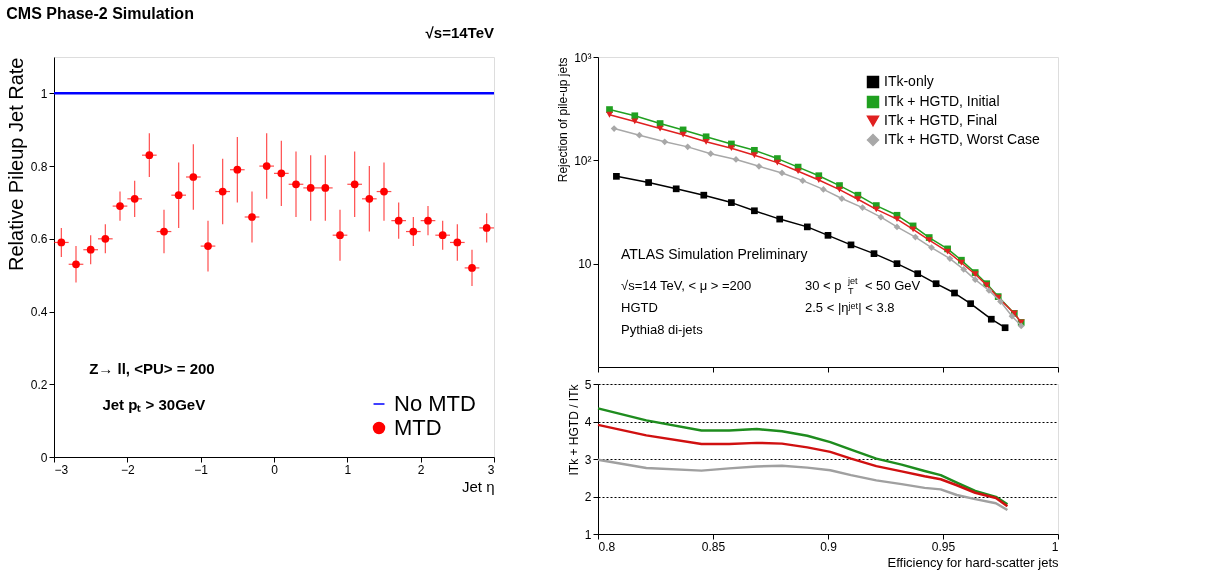 Image resolution: width=1214 pixels, height=577 pixels. What do you see at coordinates (39, 384) in the screenshot?
I see `y-tick-label: 0.2` at bounding box center [39, 384].